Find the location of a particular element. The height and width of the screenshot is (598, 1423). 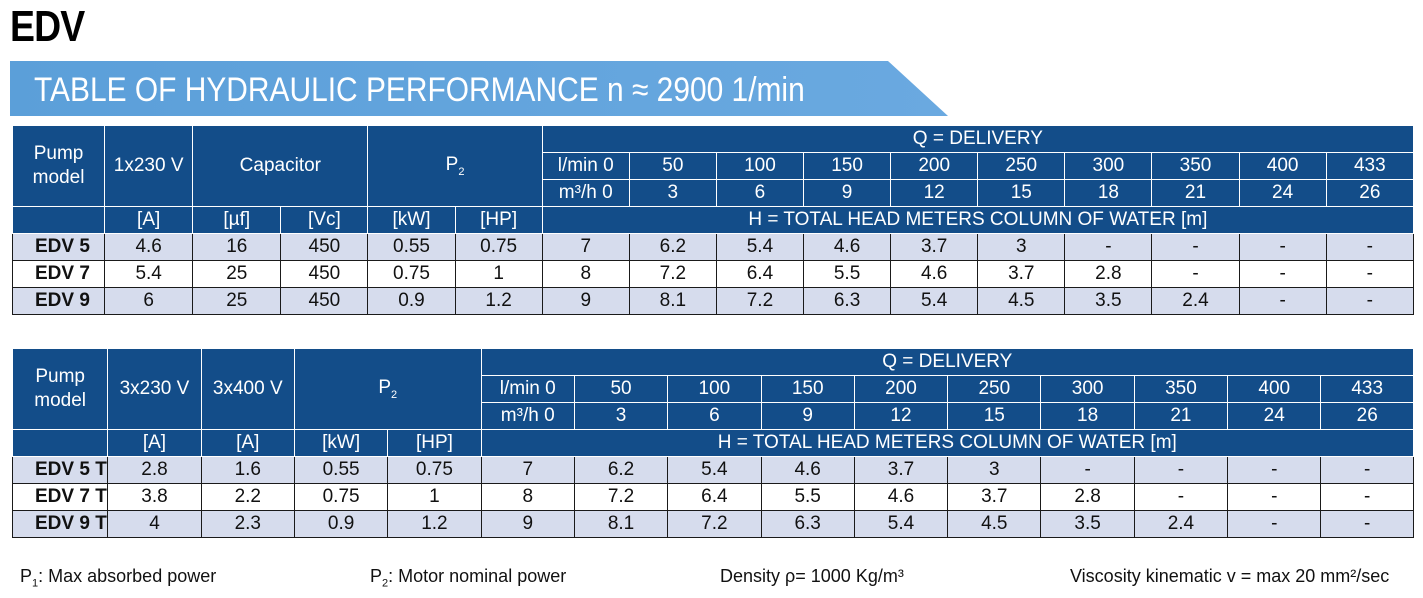

model-cell: EDV 5 is located at coordinates (58, 247).